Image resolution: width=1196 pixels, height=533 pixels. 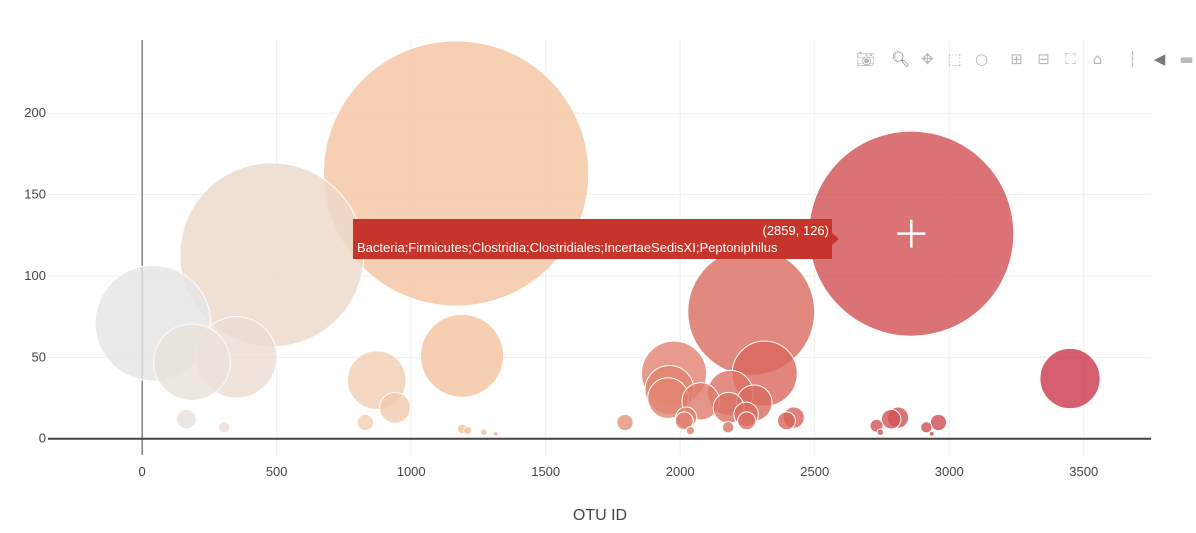 I want to click on x-tick-label: 500, so click(x=277, y=471).